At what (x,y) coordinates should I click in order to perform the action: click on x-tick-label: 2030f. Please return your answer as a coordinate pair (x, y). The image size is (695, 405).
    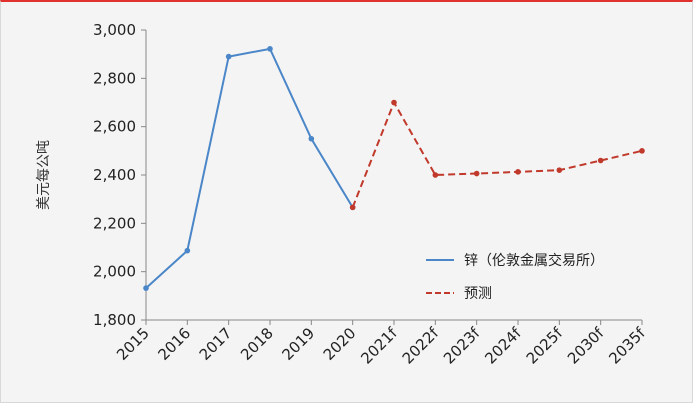
    Looking at the image, I should click on (586, 346).